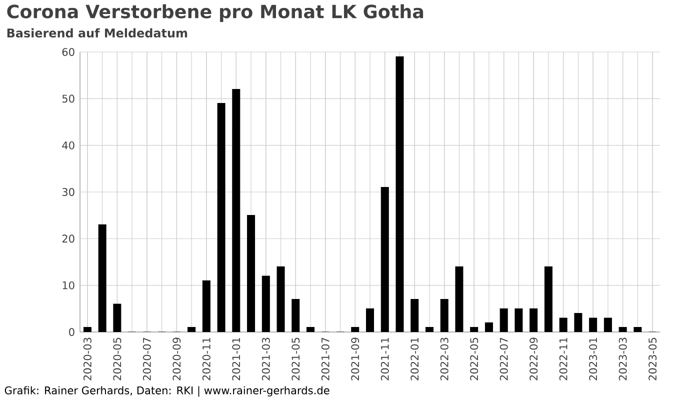 The width and height of the screenshot is (700, 400). Describe the element at coordinates (296, 359) in the screenshot. I see `x-tick-label: 2021-05` at that location.